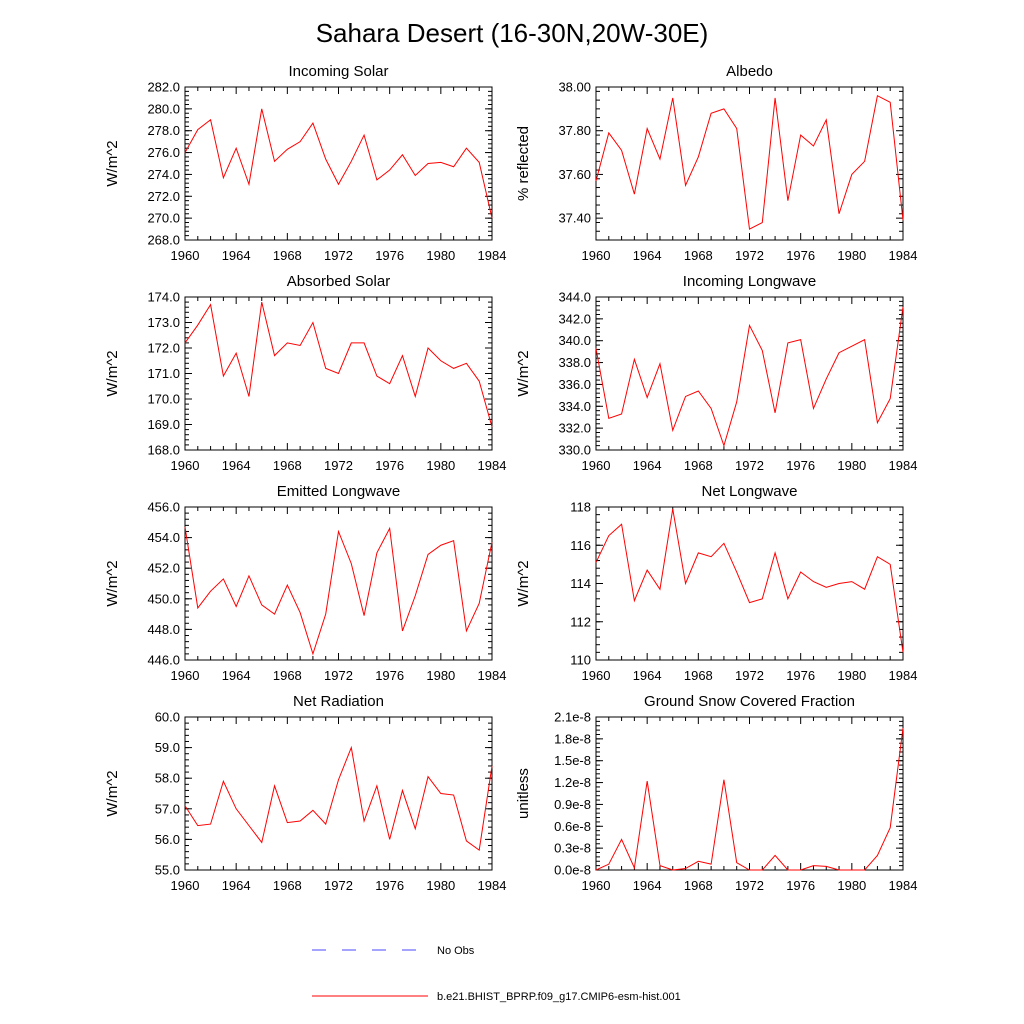  Describe the element at coordinates (163, 174) in the screenshot. I see `y-tick-label: 274.0` at that location.